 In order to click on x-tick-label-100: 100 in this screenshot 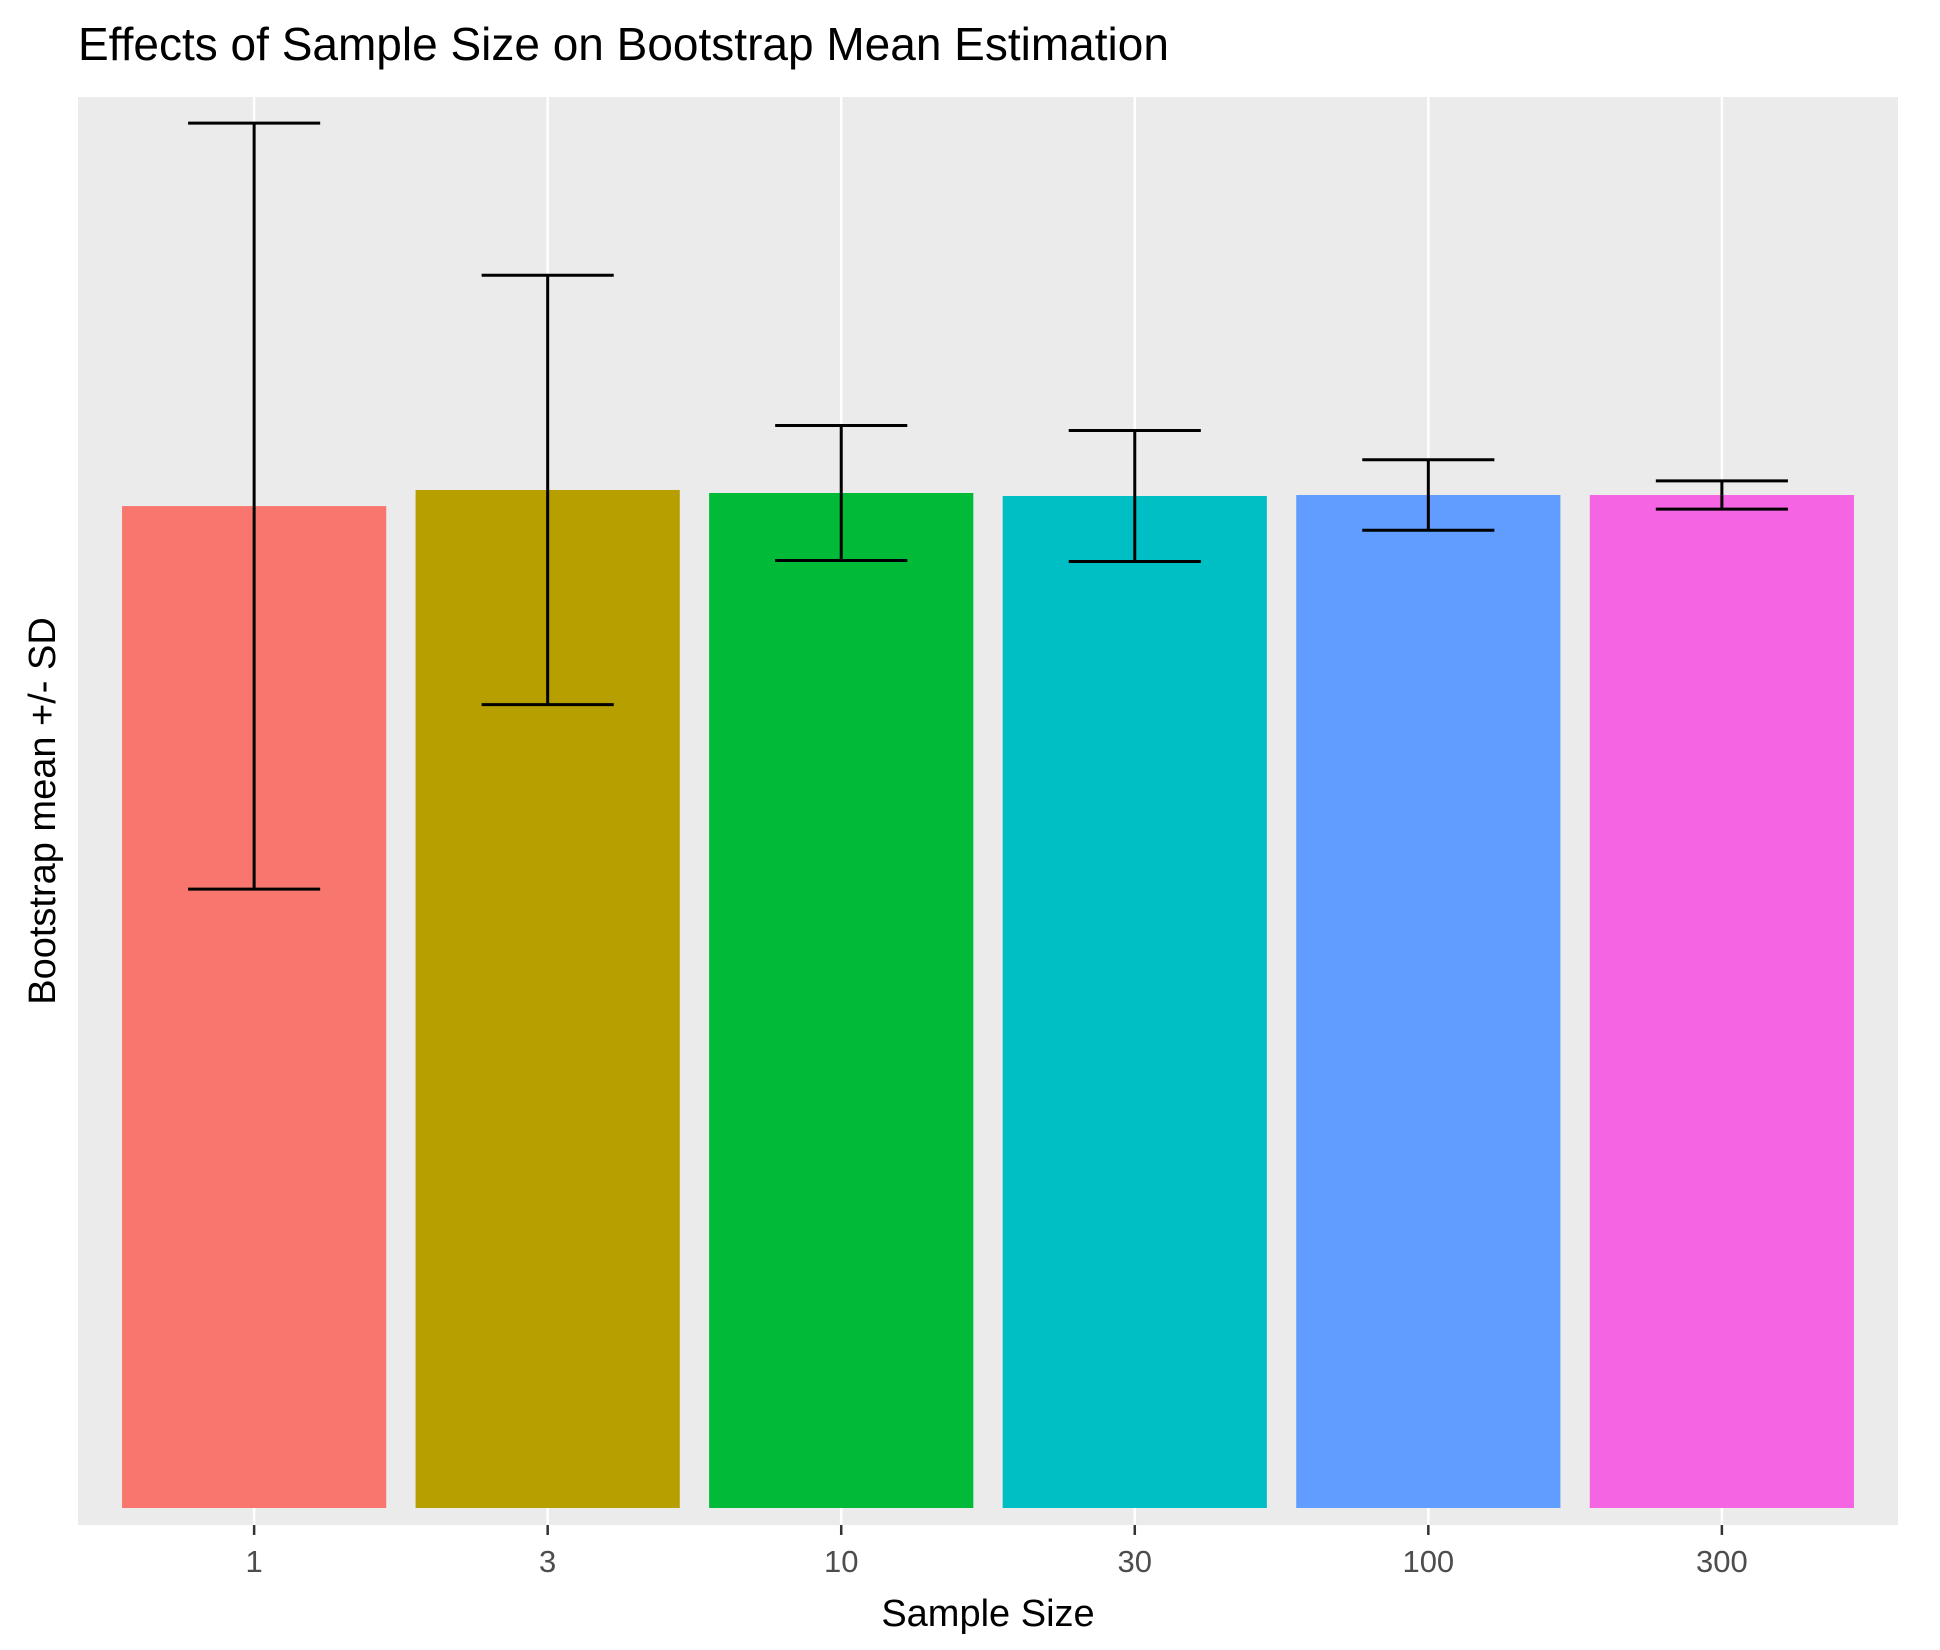, I will do `click(1428, 1561)`.